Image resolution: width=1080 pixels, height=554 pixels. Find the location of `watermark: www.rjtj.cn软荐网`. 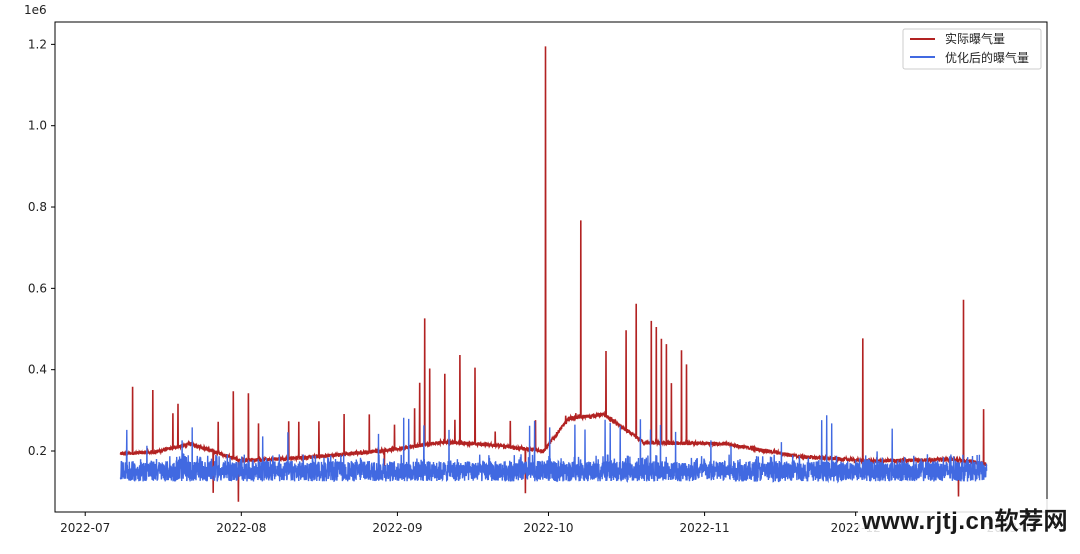

watermark: www.rjtj.cn软荐网 is located at coordinates (964, 518).